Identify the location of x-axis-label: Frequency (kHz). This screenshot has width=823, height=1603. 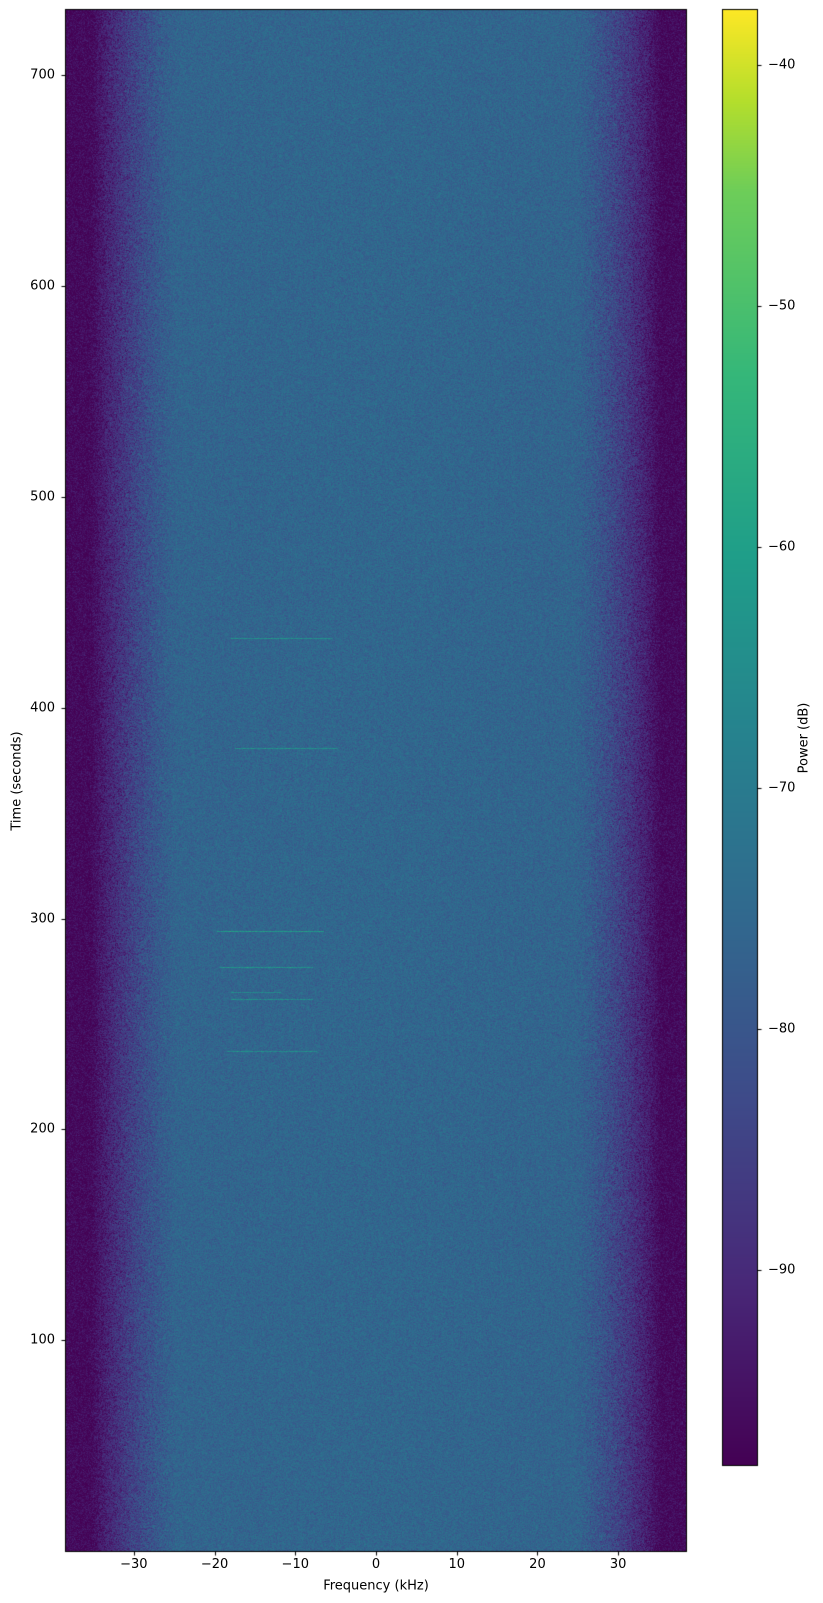
(376, 1586).